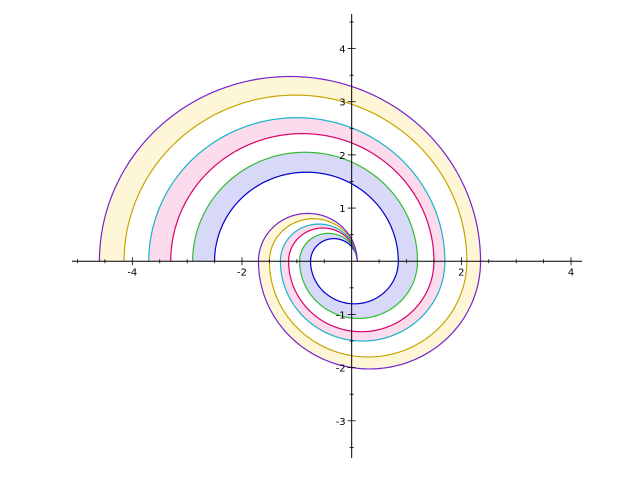 This screenshot has height=480, width=640. What do you see at coordinates (341, 422) in the screenshot?
I see `y-tick-label: -3` at bounding box center [341, 422].